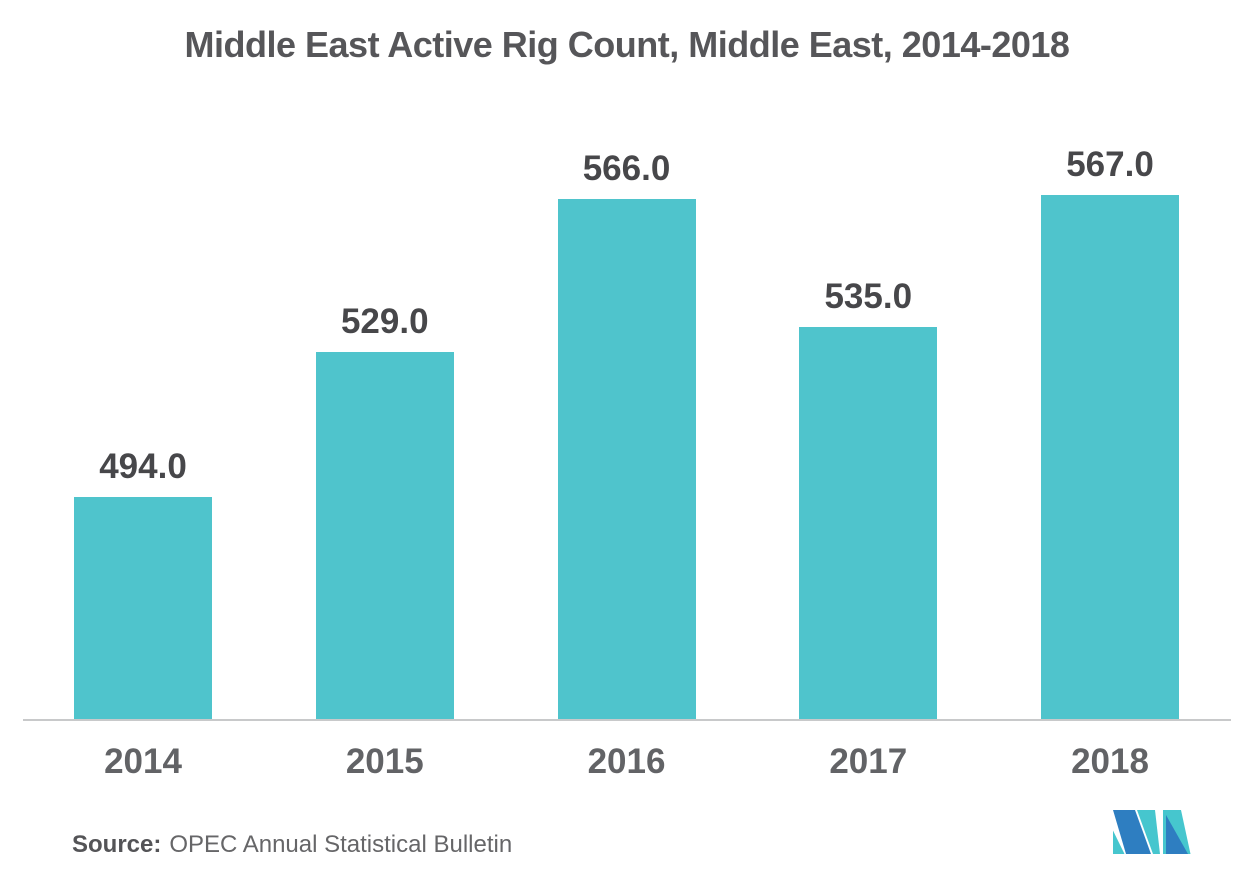  I want to click on bar-slot: 529.0, so click(384, 414).